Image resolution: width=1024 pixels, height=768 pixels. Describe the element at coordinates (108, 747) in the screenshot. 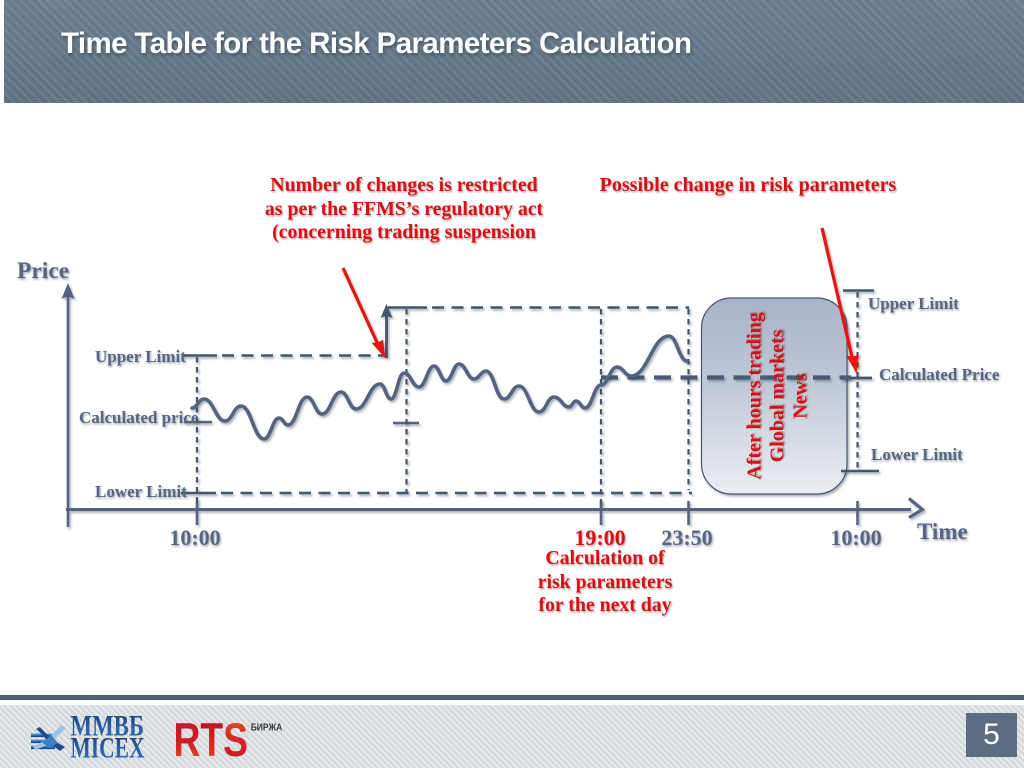

I see `svg-text: MICEX` at that location.